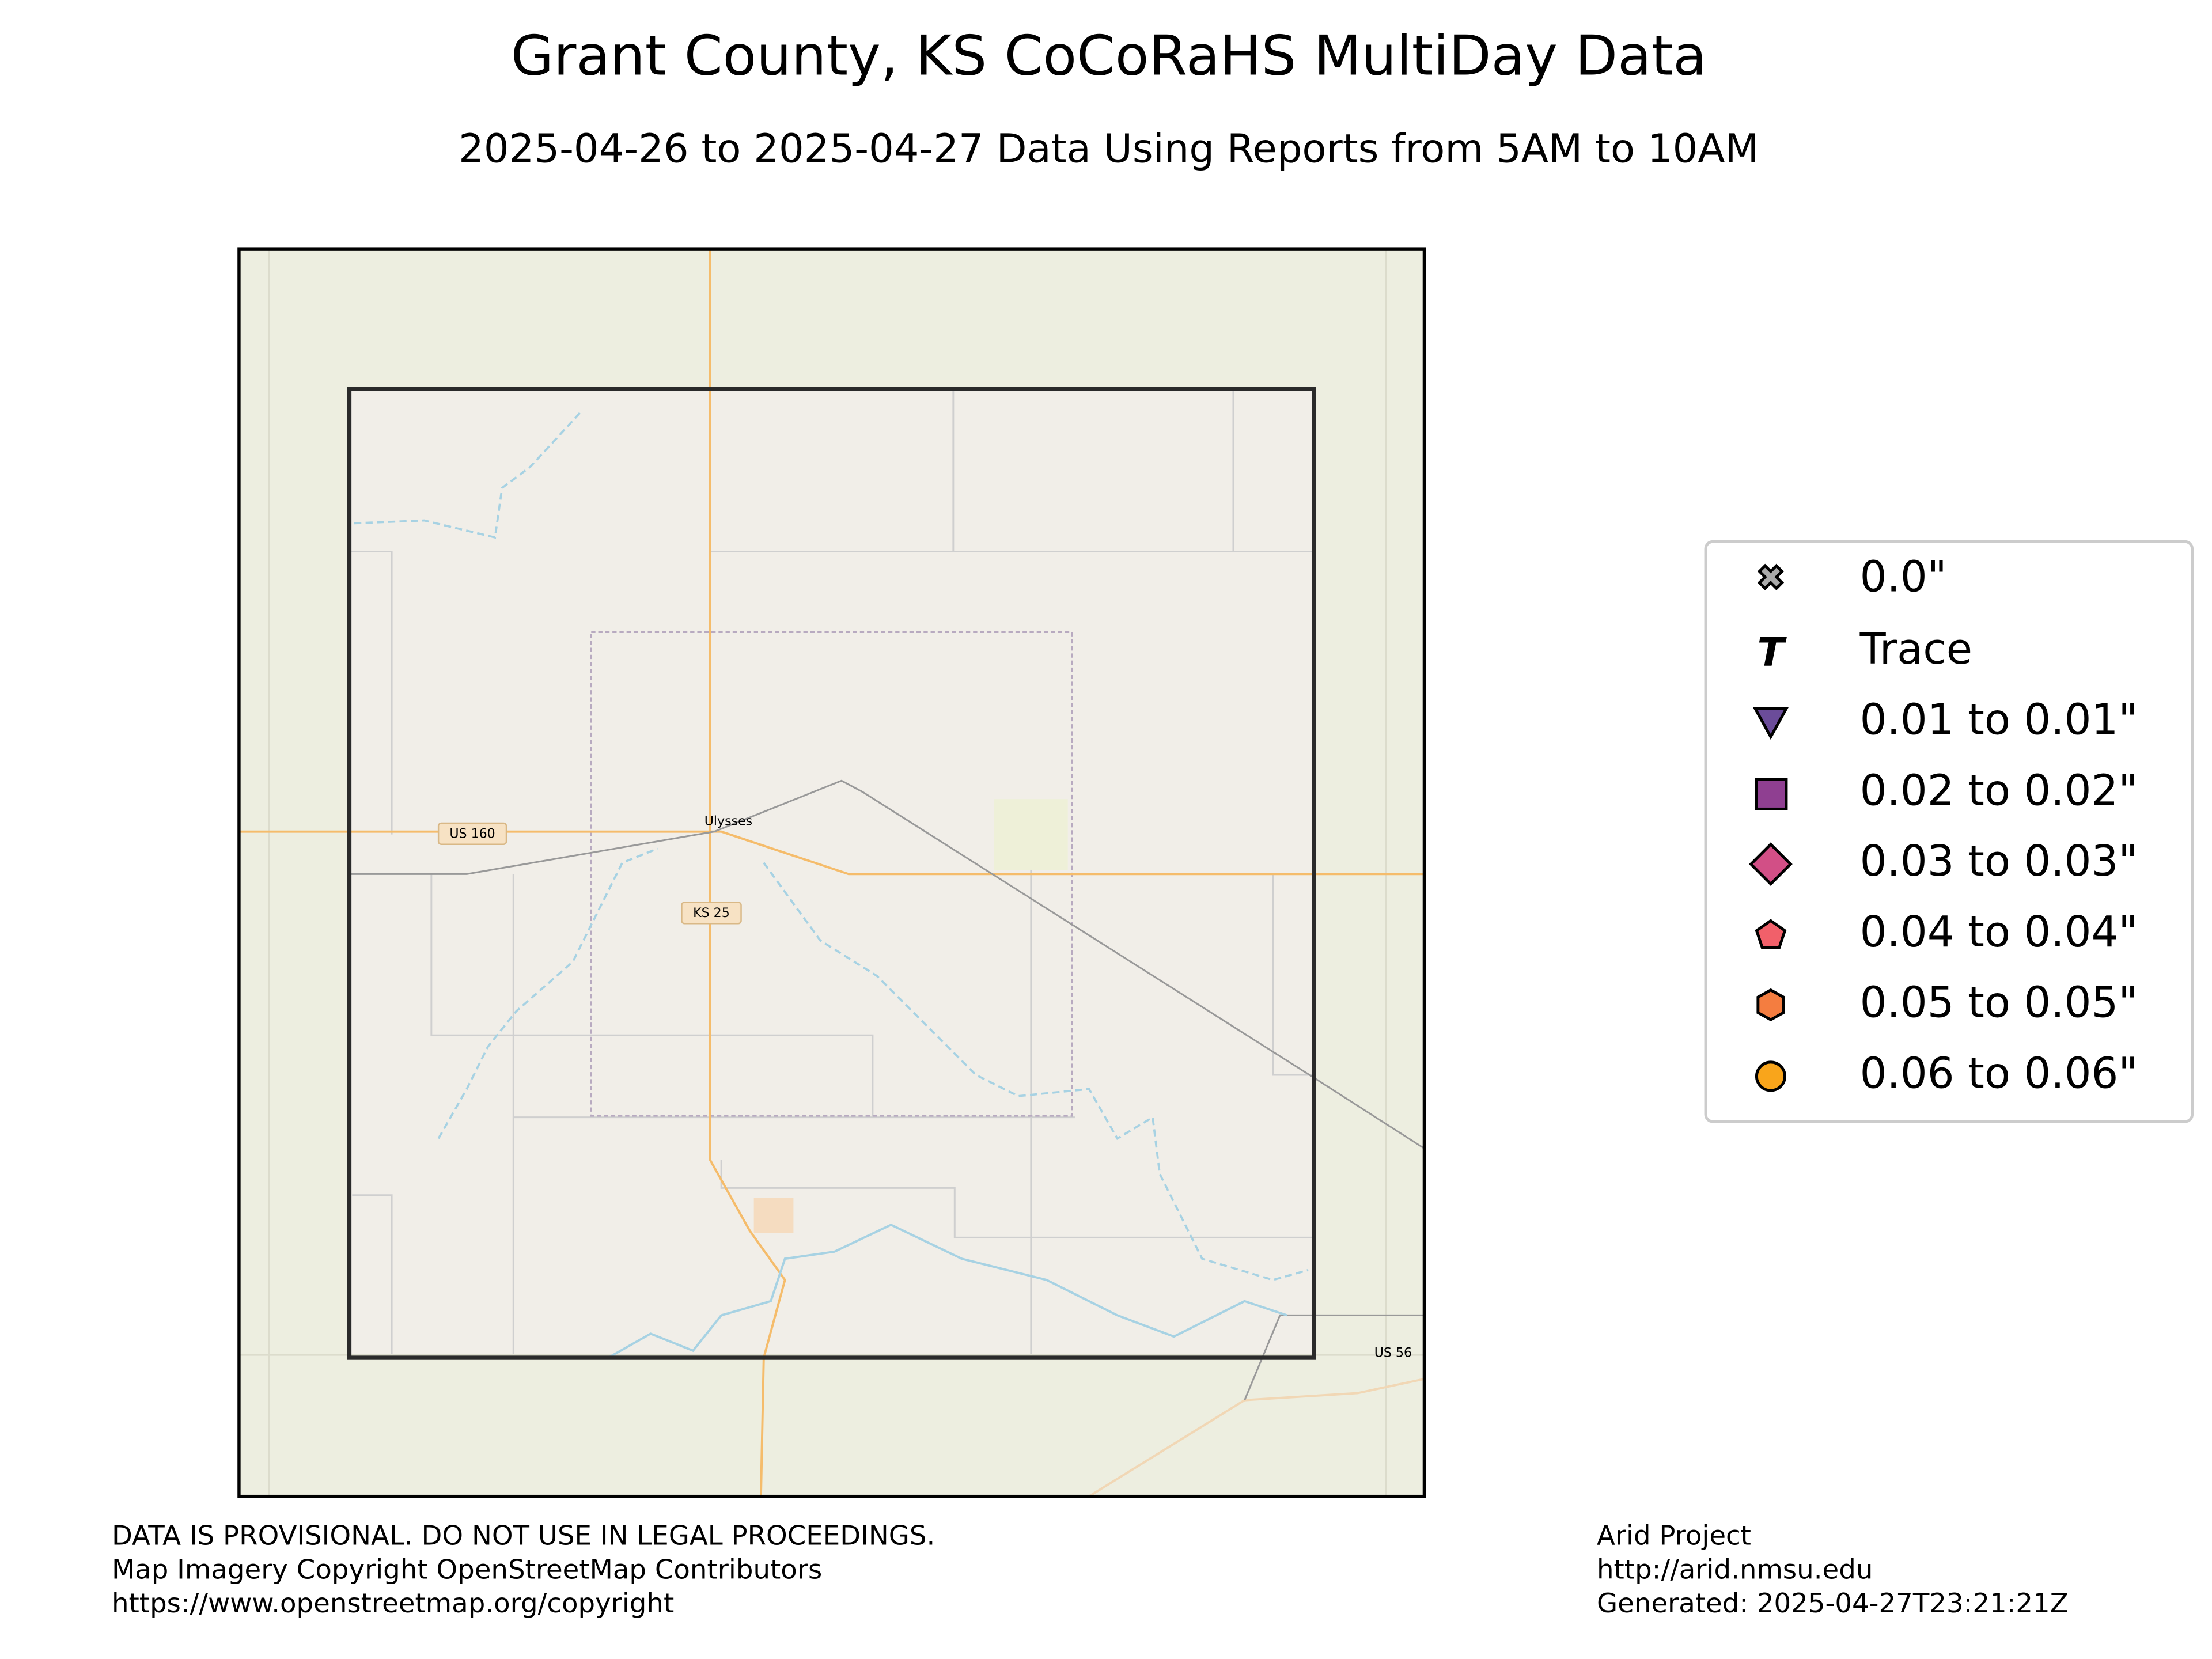  Describe the element at coordinates (1999, 1003) in the screenshot. I see `legend-label: 0.05 to 0.05"` at that location.